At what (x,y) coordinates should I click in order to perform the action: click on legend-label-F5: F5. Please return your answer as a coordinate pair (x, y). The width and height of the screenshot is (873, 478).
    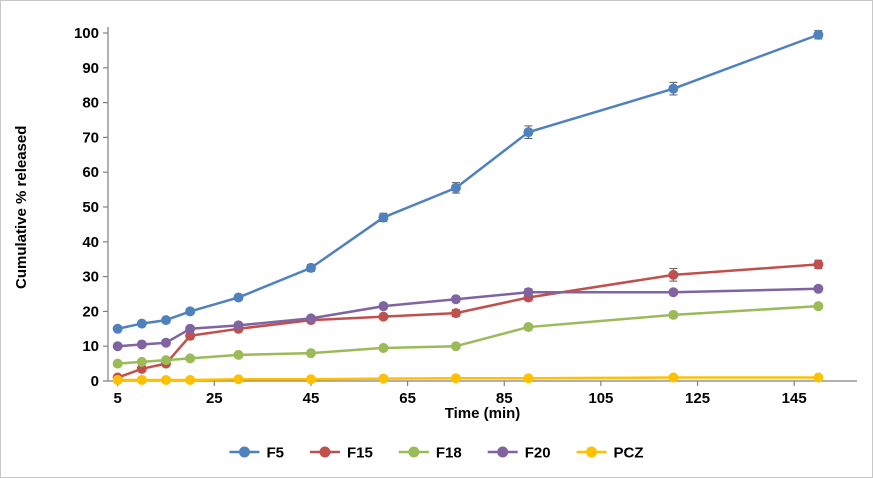
    Looking at the image, I should click on (275, 453).